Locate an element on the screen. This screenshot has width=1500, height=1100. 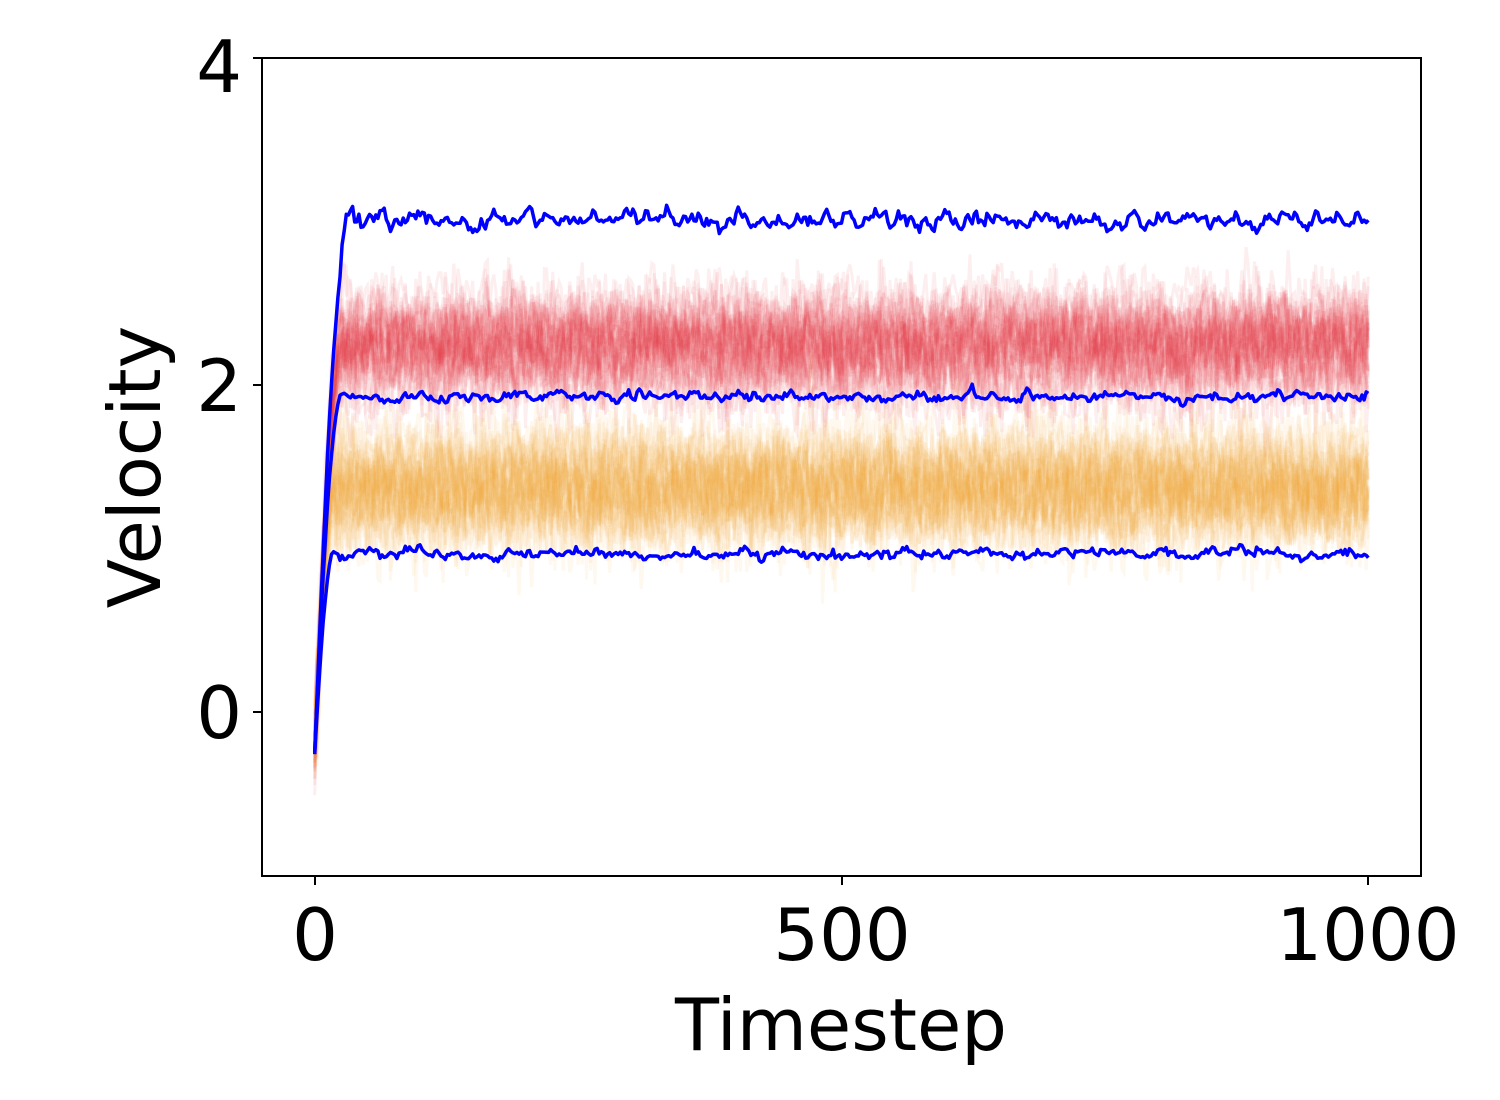
x-tick-label: 1000 is located at coordinates (1367, 935).